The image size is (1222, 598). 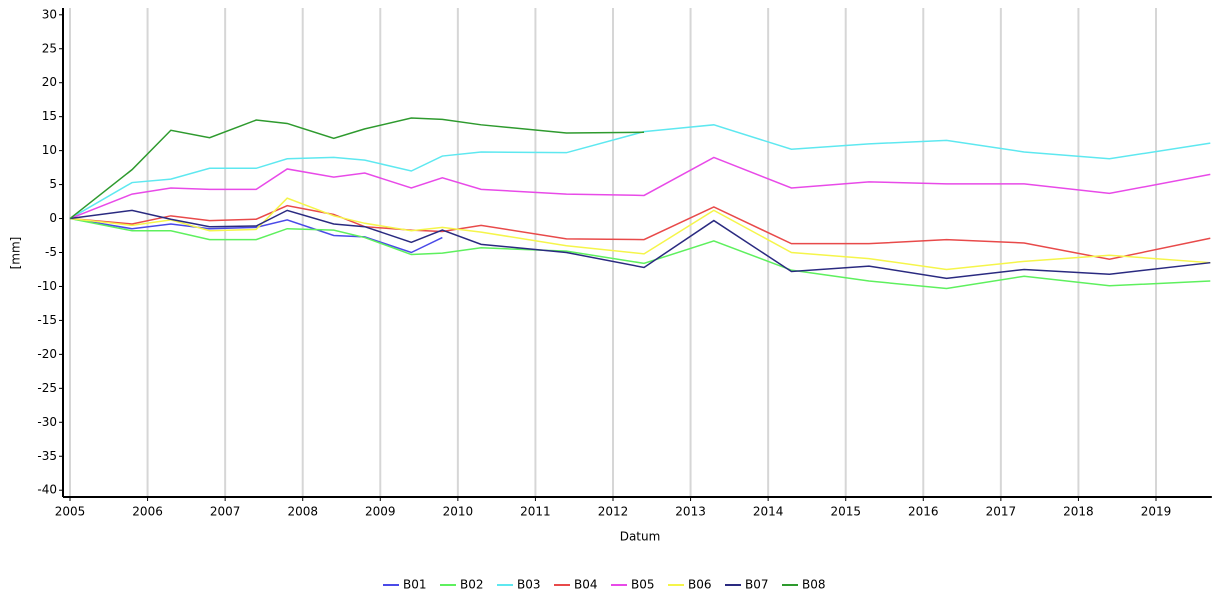 I want to click on y-tick-label: -40, so click(x=47, y=490).